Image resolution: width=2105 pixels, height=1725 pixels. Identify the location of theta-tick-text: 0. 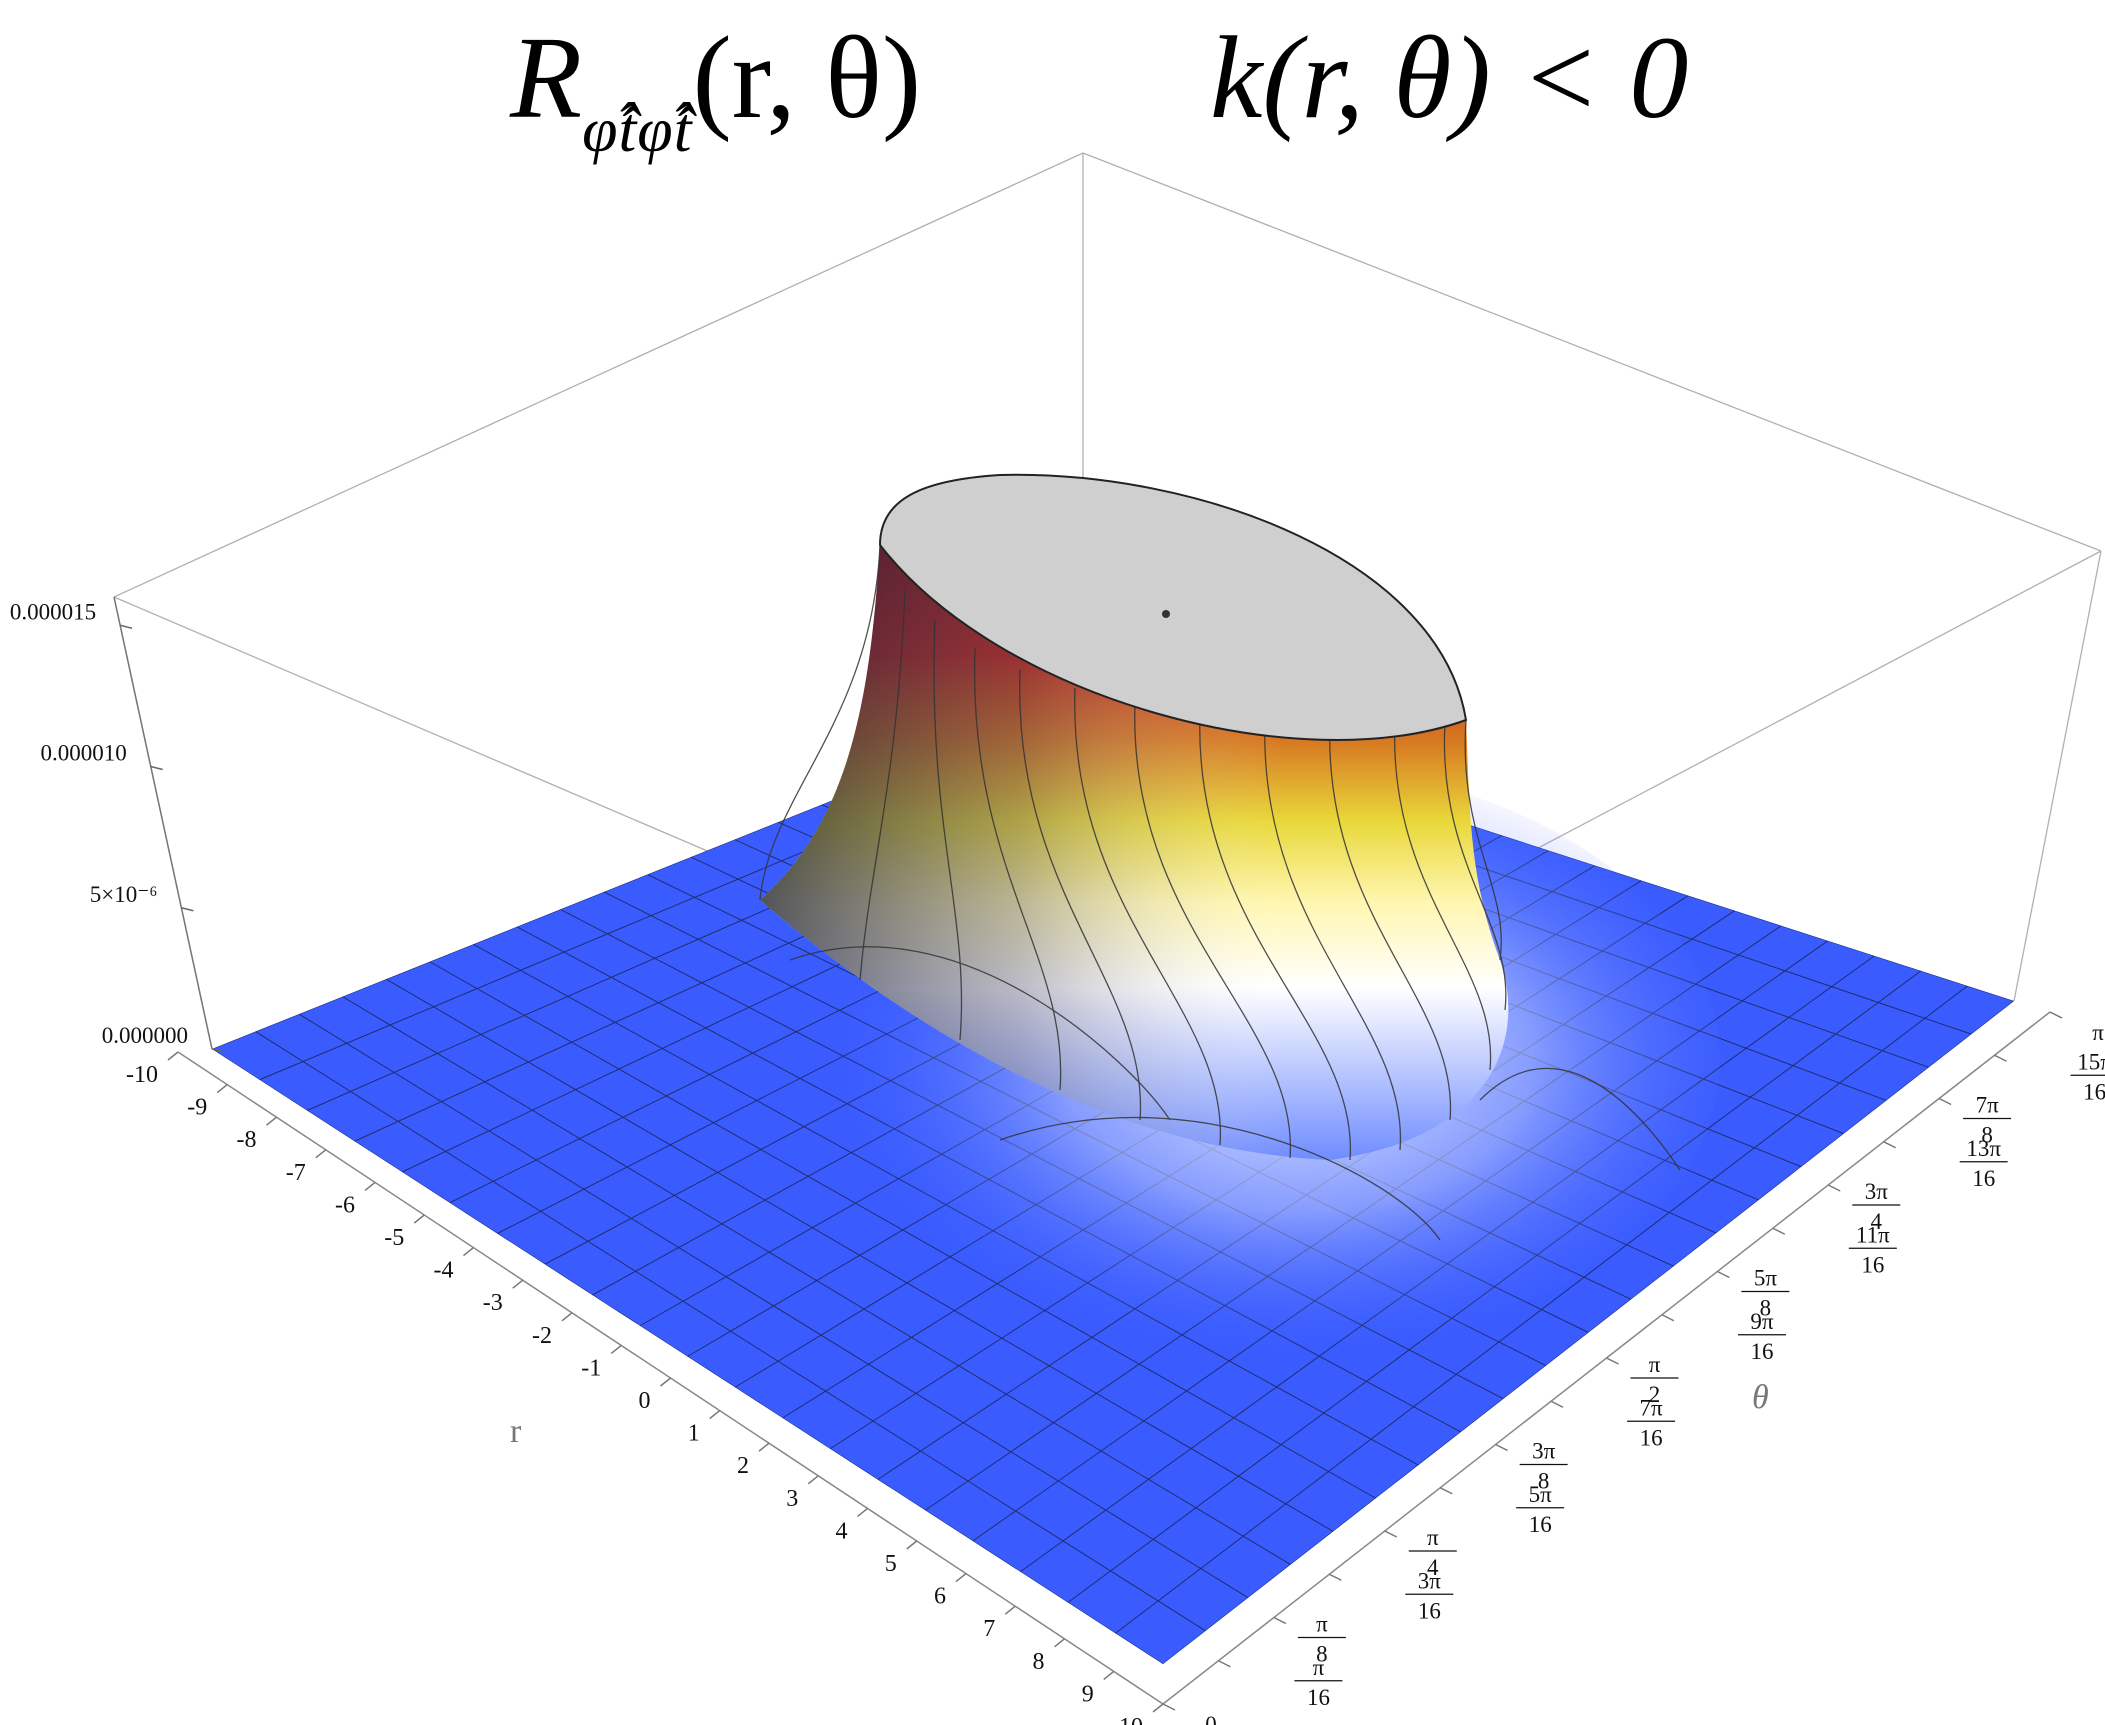
(1211, 1718).